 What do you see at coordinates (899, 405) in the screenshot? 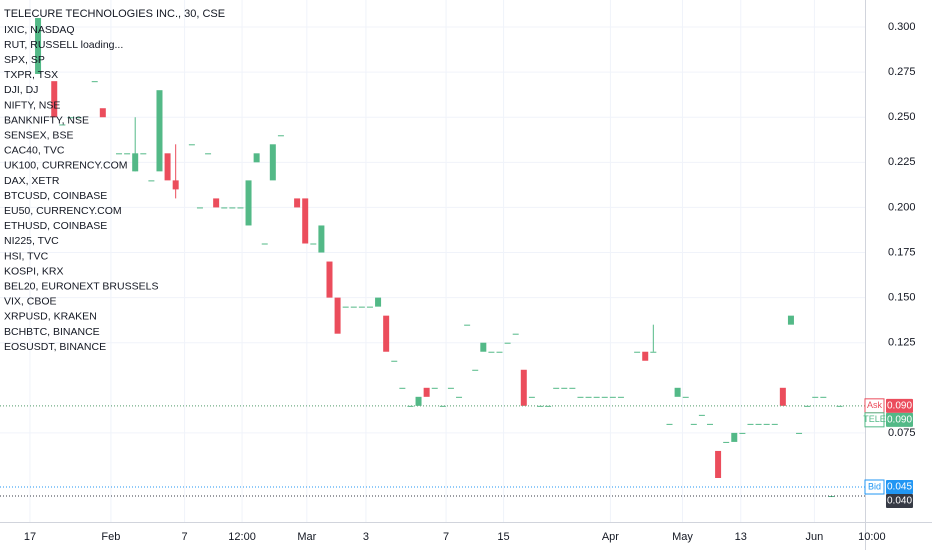
I see `price-label: 0.090` at bounding box center [899, 405].